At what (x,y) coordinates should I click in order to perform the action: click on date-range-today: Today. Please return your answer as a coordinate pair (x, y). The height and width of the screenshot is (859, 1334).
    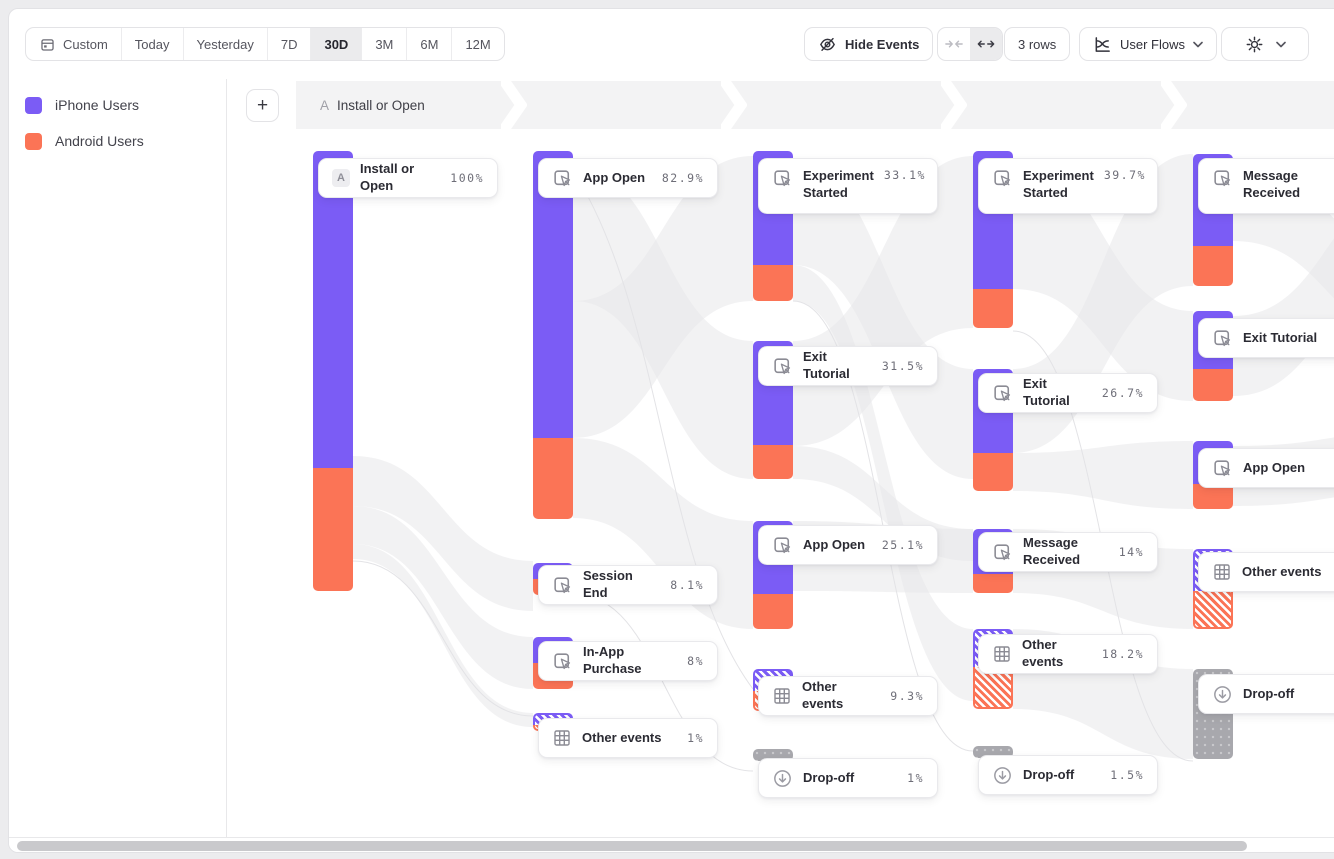
    Looking at the image, I should click on (151, 44).